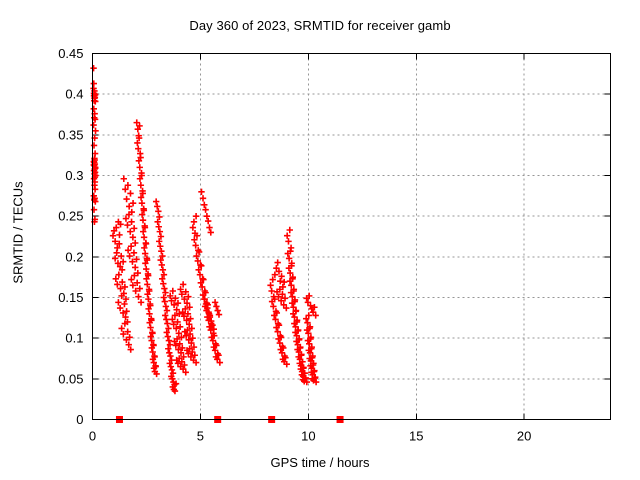 This screenshot has height=480, width=640. I want to click on svg-text: 0.2, so click(74, 256).